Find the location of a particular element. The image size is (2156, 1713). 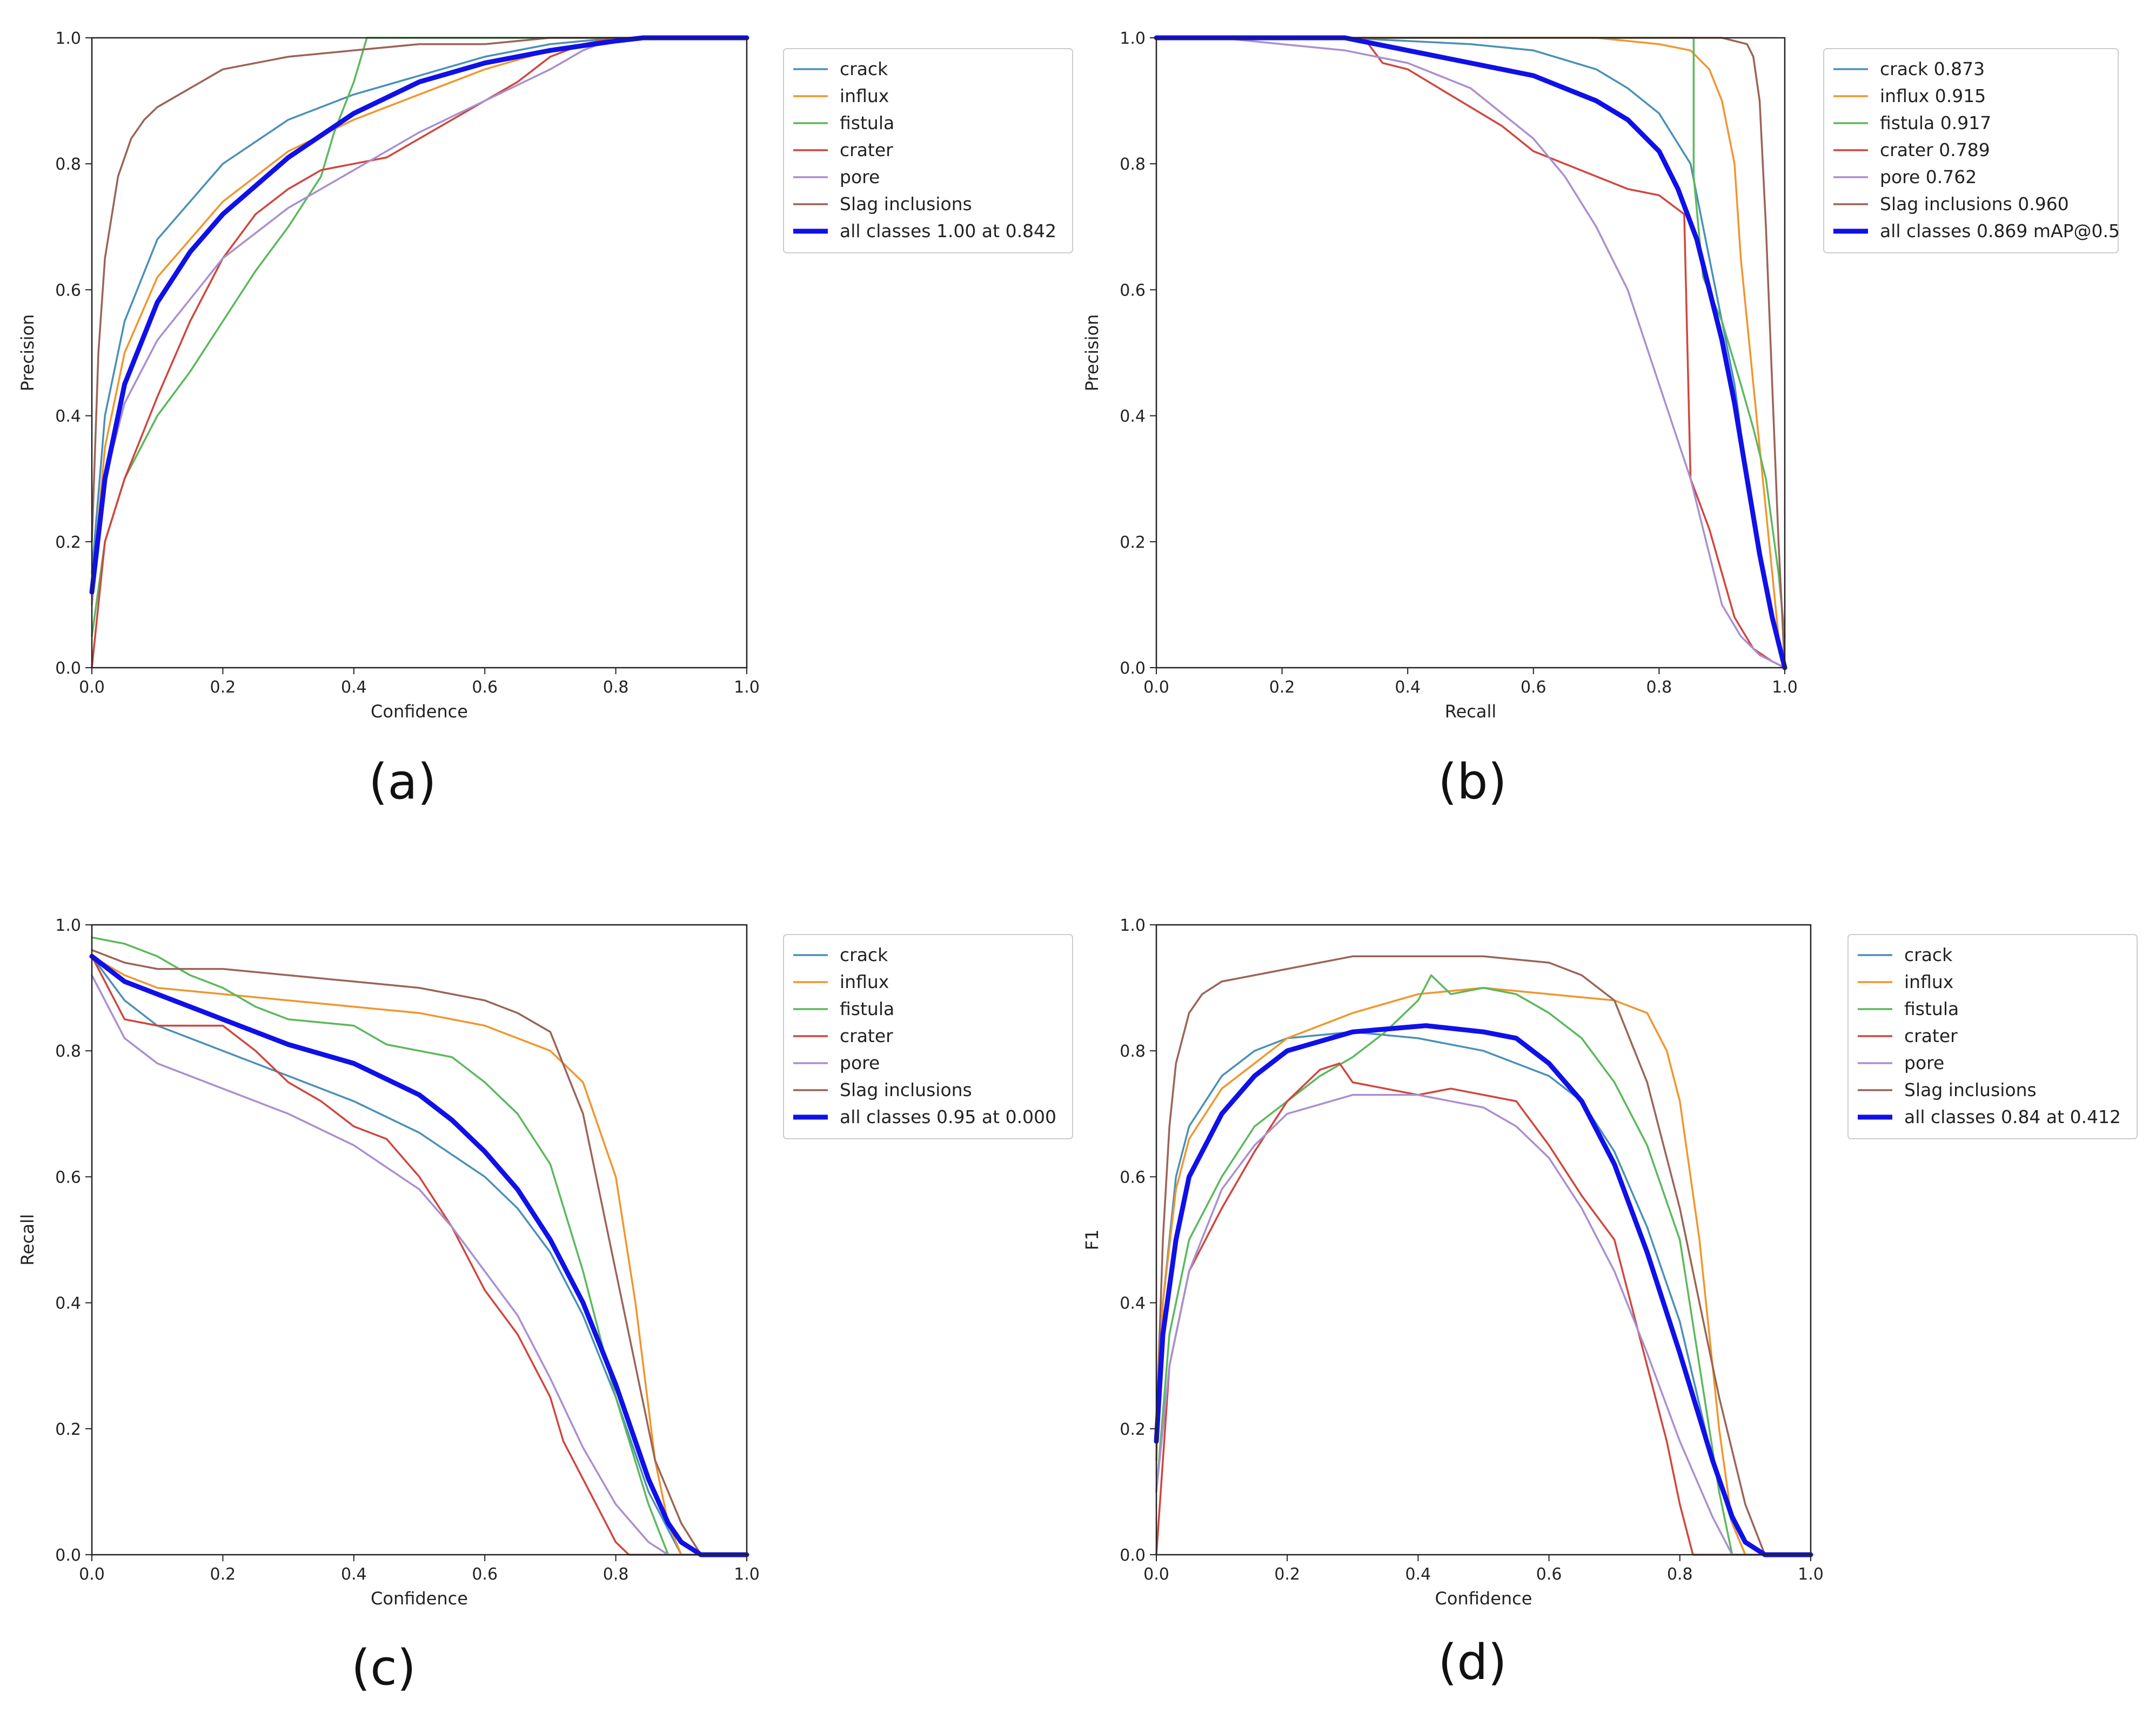

panel-label: (d) is located at coordinates (1472, 1662).